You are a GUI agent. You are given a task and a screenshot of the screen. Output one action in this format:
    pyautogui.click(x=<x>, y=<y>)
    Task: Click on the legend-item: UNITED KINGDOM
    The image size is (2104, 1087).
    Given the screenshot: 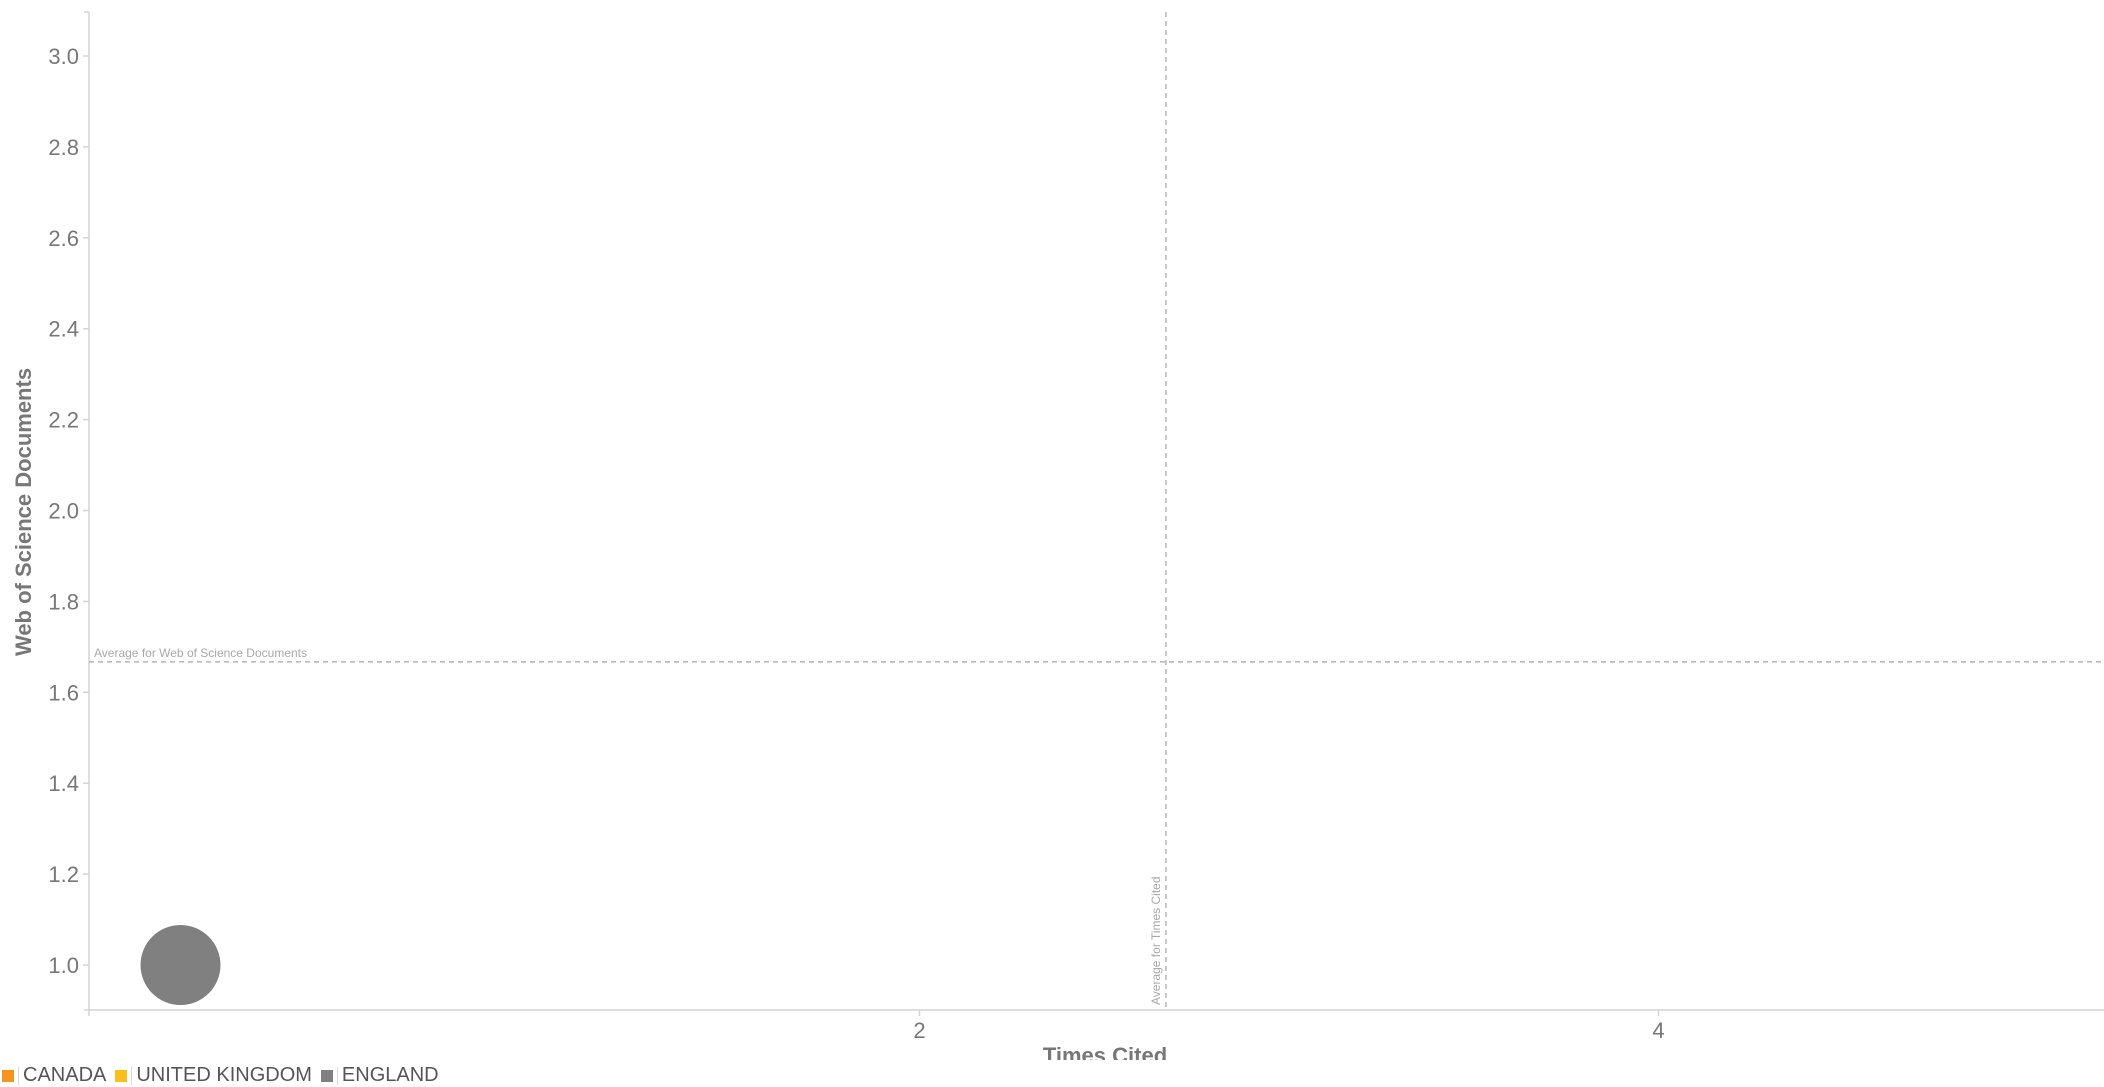 What is the action you would take?
    pyautogui.click(x=213, y=1075)
    